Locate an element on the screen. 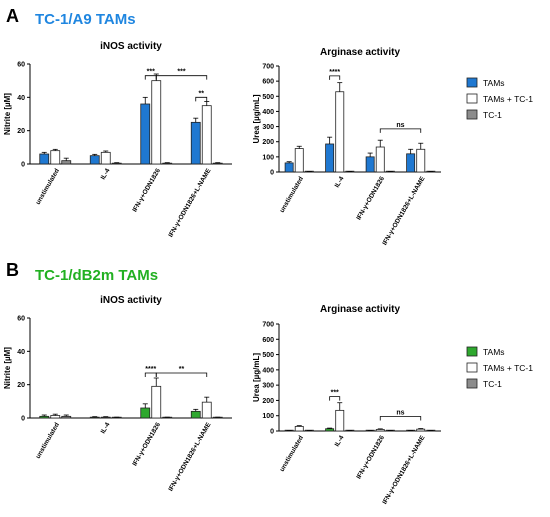  panel-b-title: TC-1/dB2m TAMs is located at coordinates (96, 275).